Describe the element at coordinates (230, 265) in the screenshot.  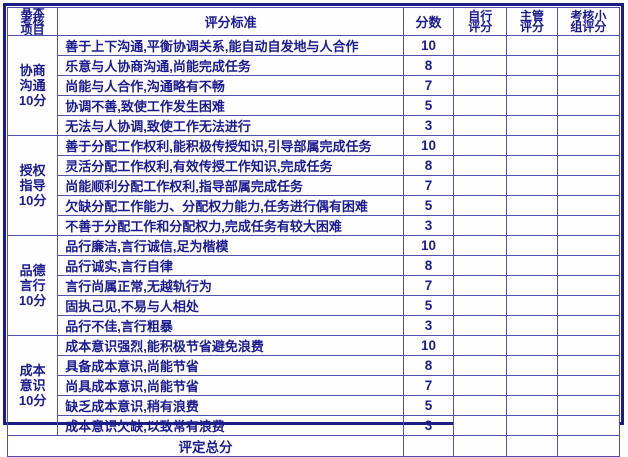
I see `criteria-cell: 品行诚实,言行自律` at that location.